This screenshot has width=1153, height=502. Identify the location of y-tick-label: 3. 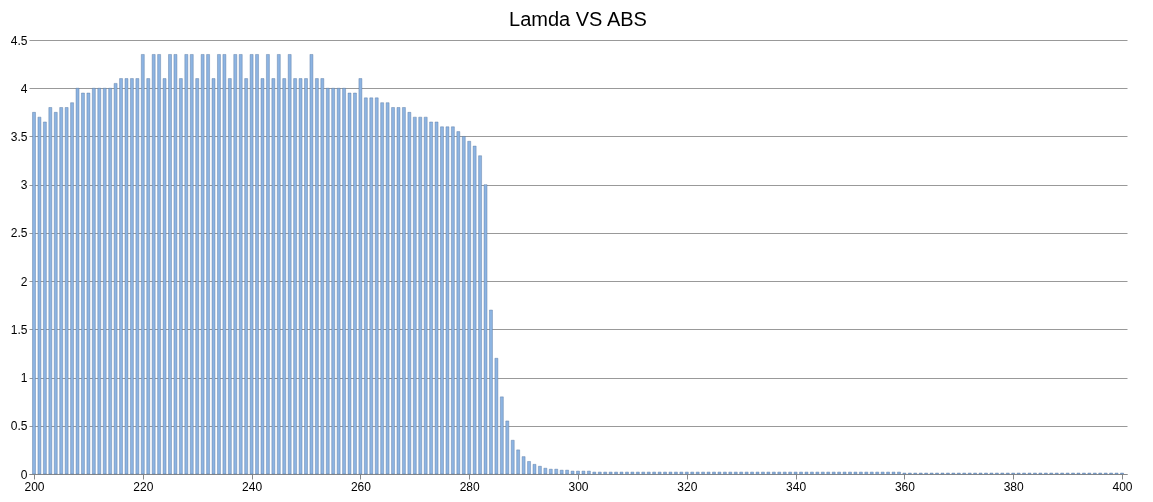
(24, 185).